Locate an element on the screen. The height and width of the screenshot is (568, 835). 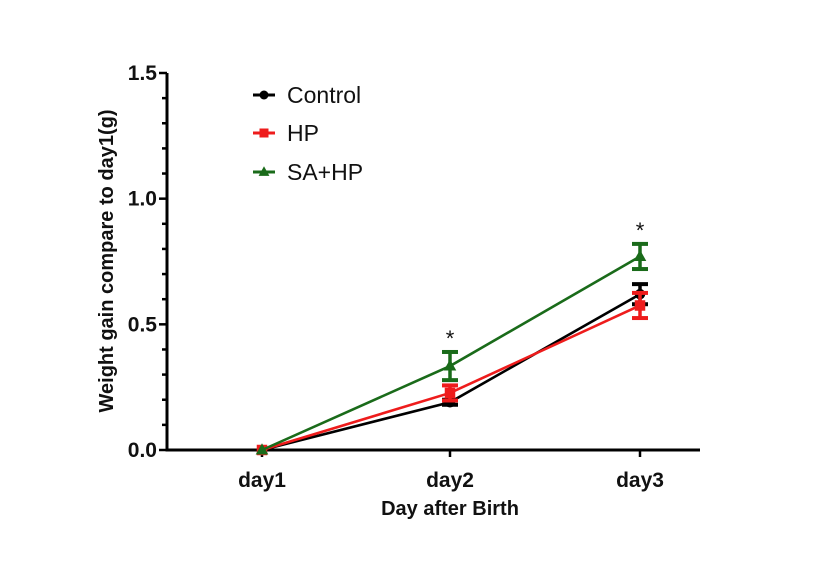
y-tick-label: 0.5 is located at coordinates (143, 324).